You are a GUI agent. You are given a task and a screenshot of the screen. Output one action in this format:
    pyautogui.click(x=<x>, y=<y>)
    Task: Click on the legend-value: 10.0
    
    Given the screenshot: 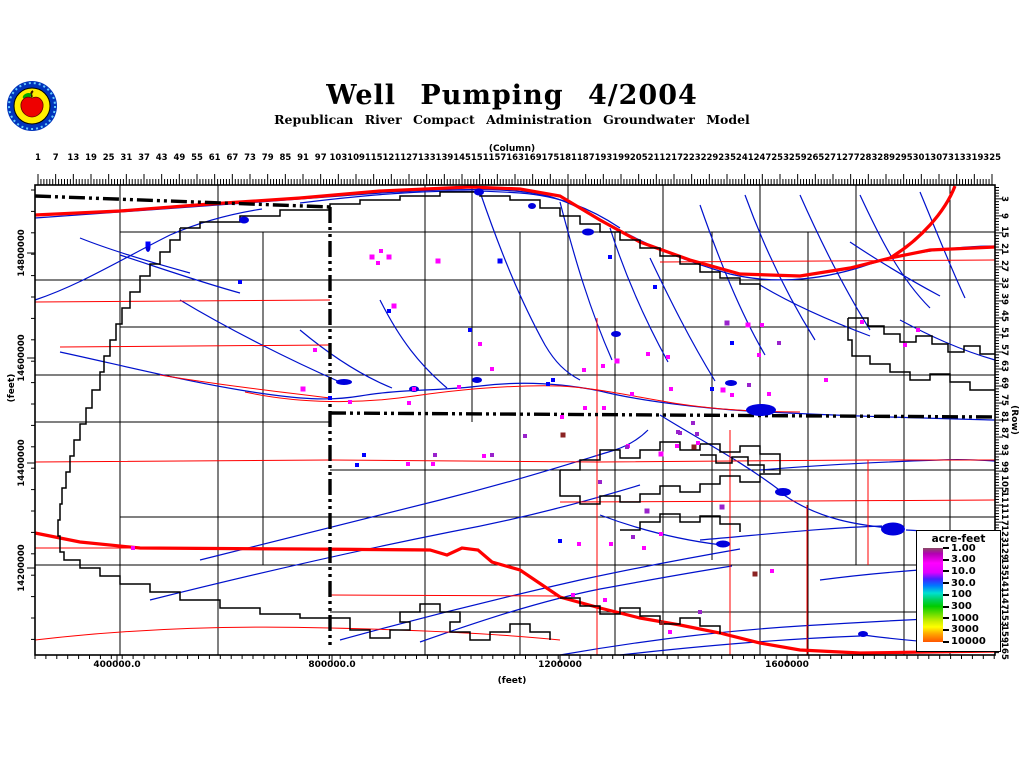 What is the action you would take?
    pyautogui.click(x=963, y=571)
    